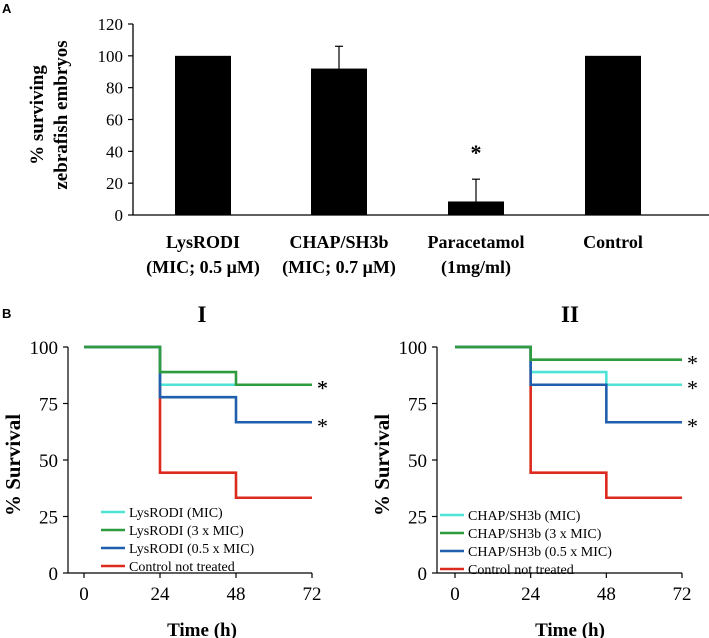 This screenshot has height=638, width=709. What do you see at coordinates (203, 242) in the screenshot?
I see `bar-category-label: LysRODI` at bounding box center [203, 242].